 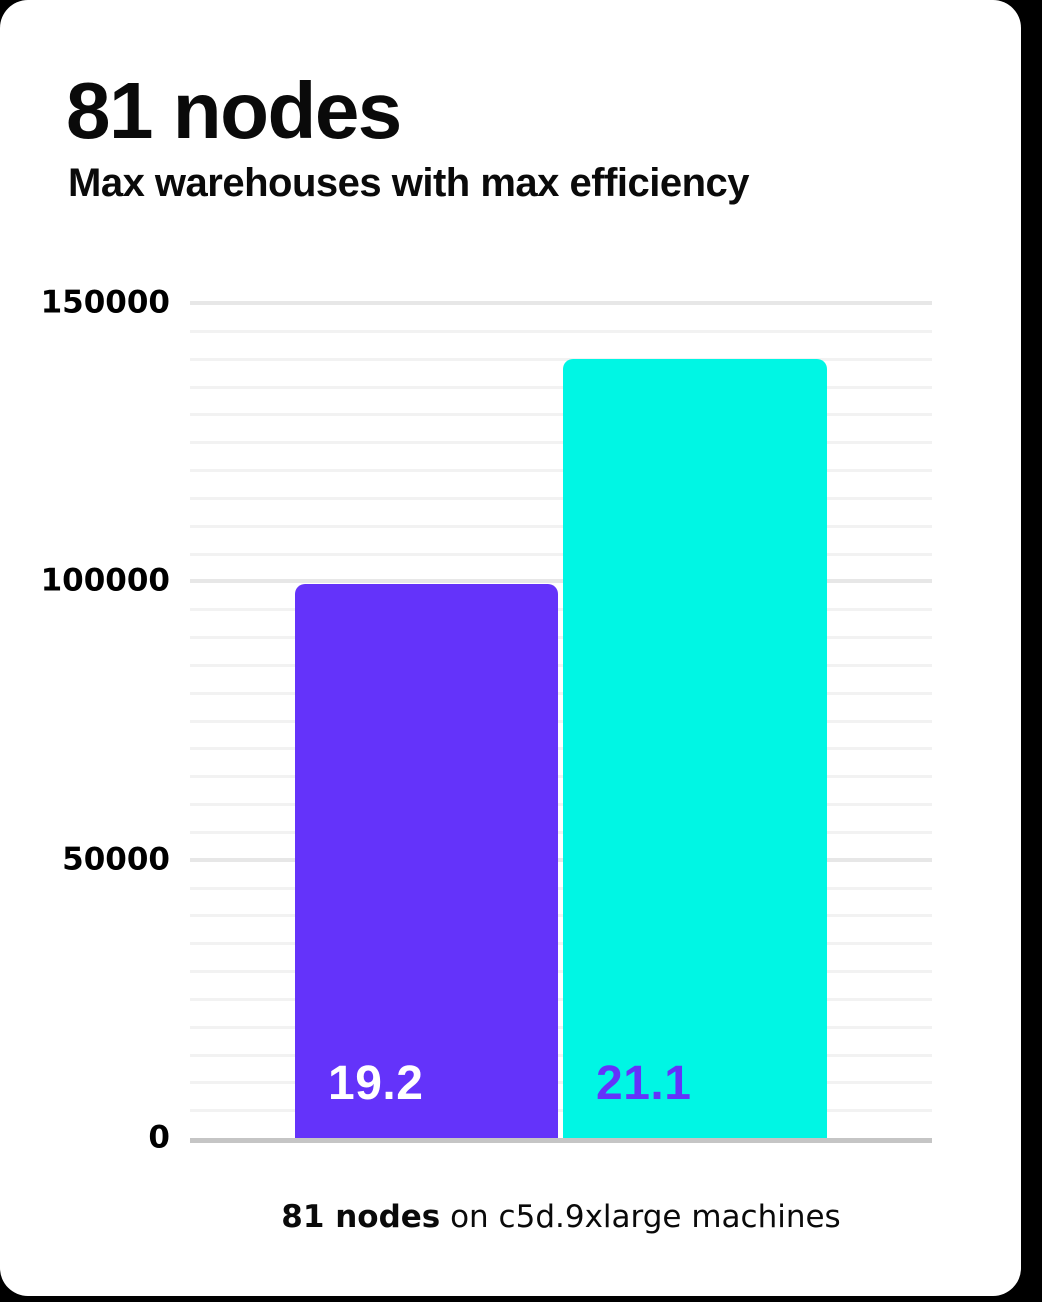 I want to click on bar-19.2: 19.2, so click(x=426, y=861).